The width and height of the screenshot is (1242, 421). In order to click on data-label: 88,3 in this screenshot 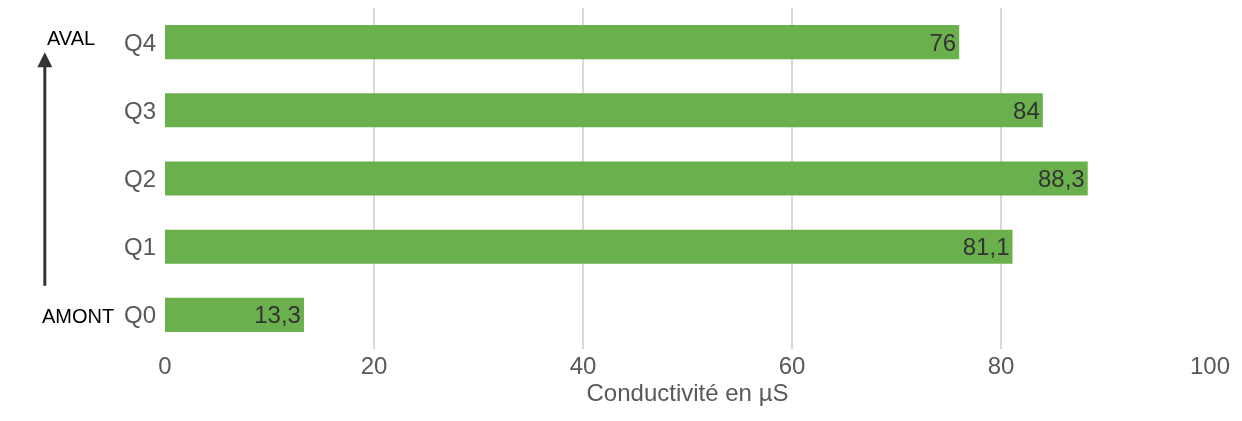, I will do `click(1061, 178)`.